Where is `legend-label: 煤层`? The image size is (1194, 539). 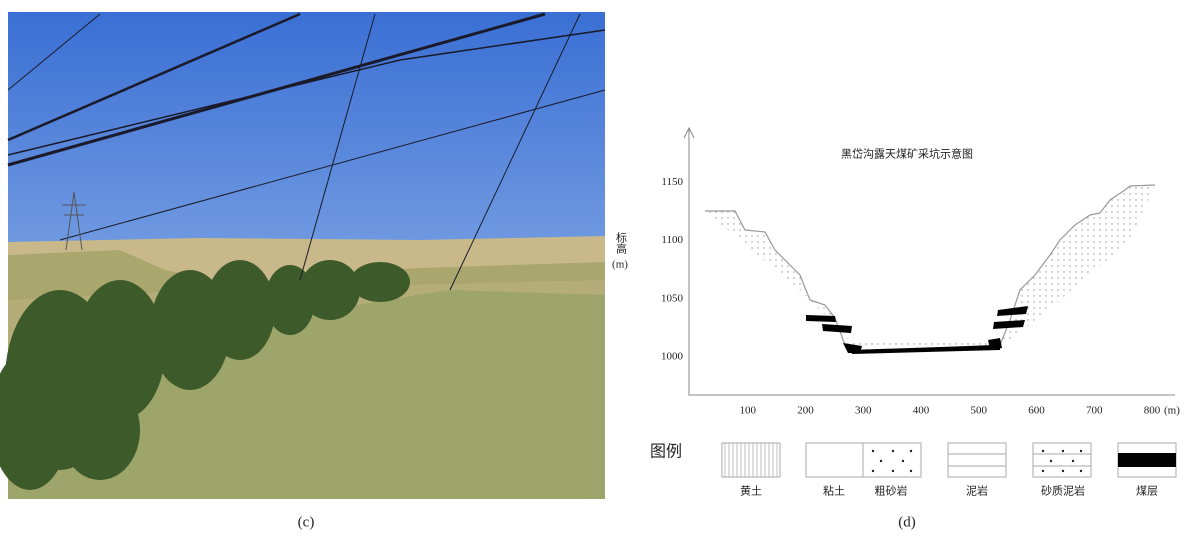
legend-label: 煤层 is located at coordinates (1147, 491).